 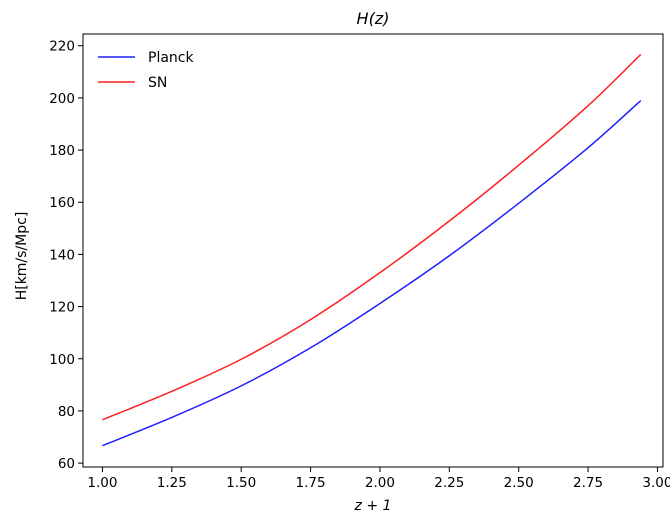 I want to click on chart-title: H(z), so click(x=373, y=18).